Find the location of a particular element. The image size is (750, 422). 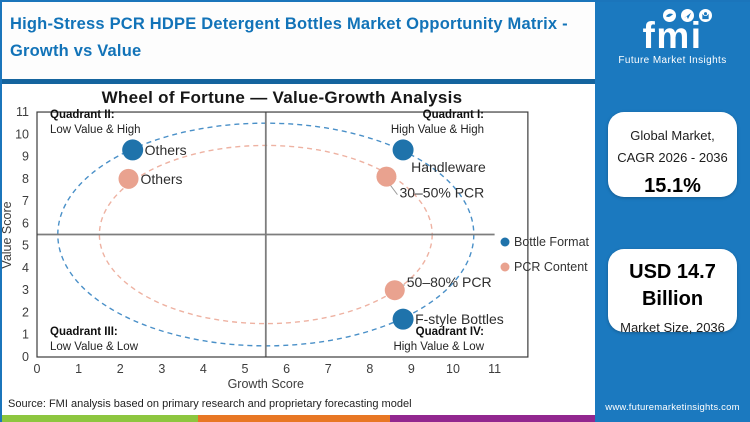

svg-text: High Value & High is located at coordinates (437, 130).